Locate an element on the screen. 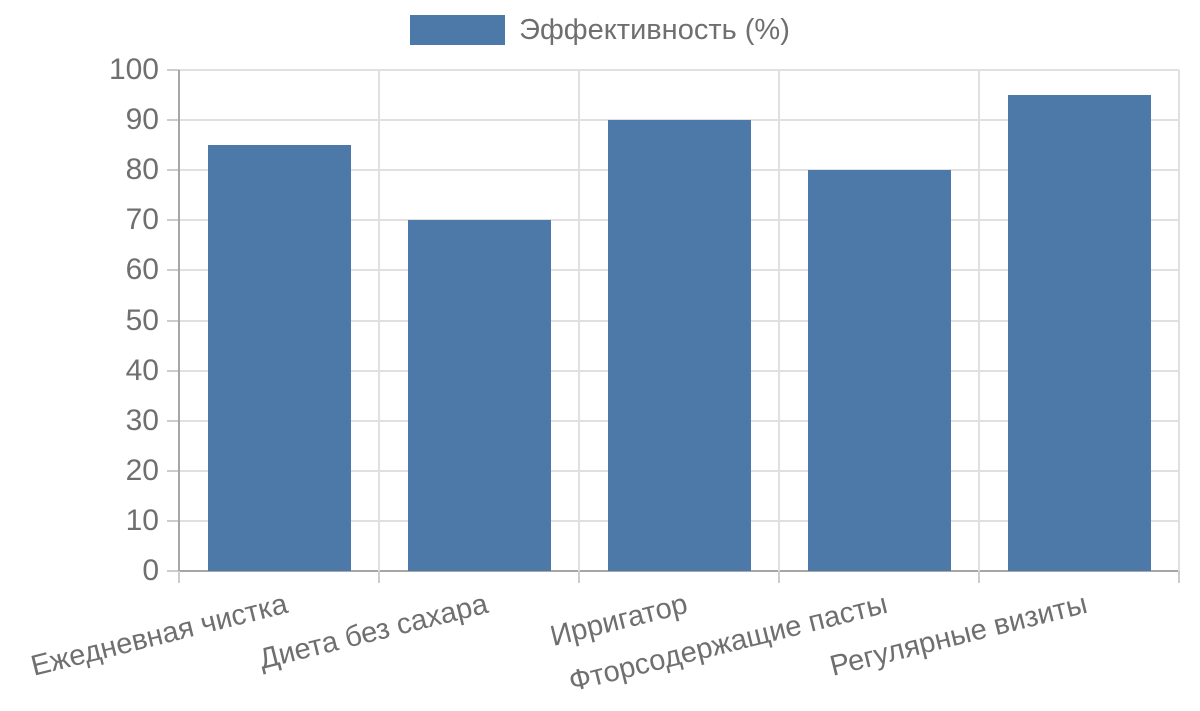  legend-label: Эффективность (%) is located at coordinates (654, 30).